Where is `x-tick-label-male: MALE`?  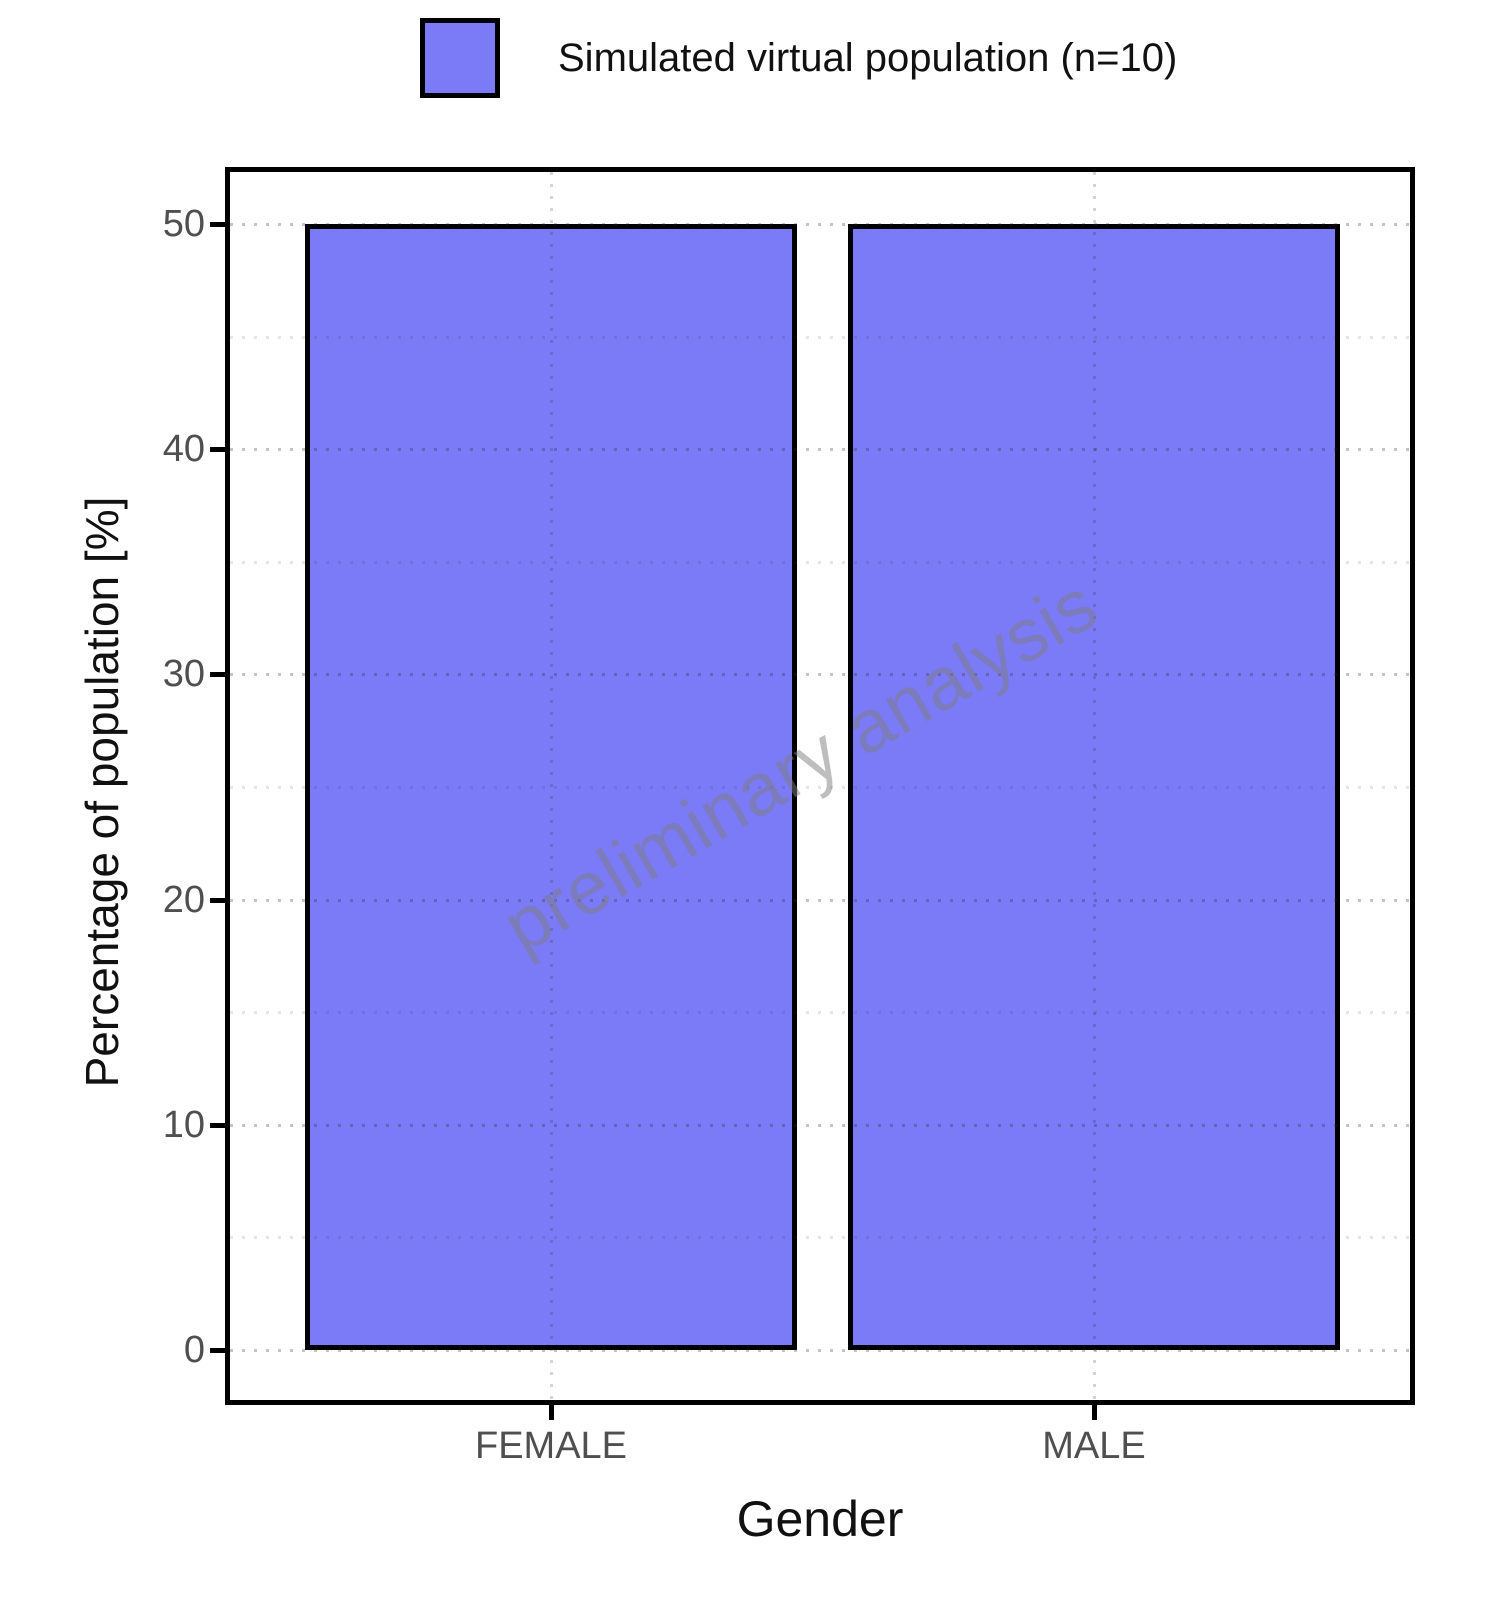
x-tick-label-male: MALE is located at coordinates (1094, 1446).